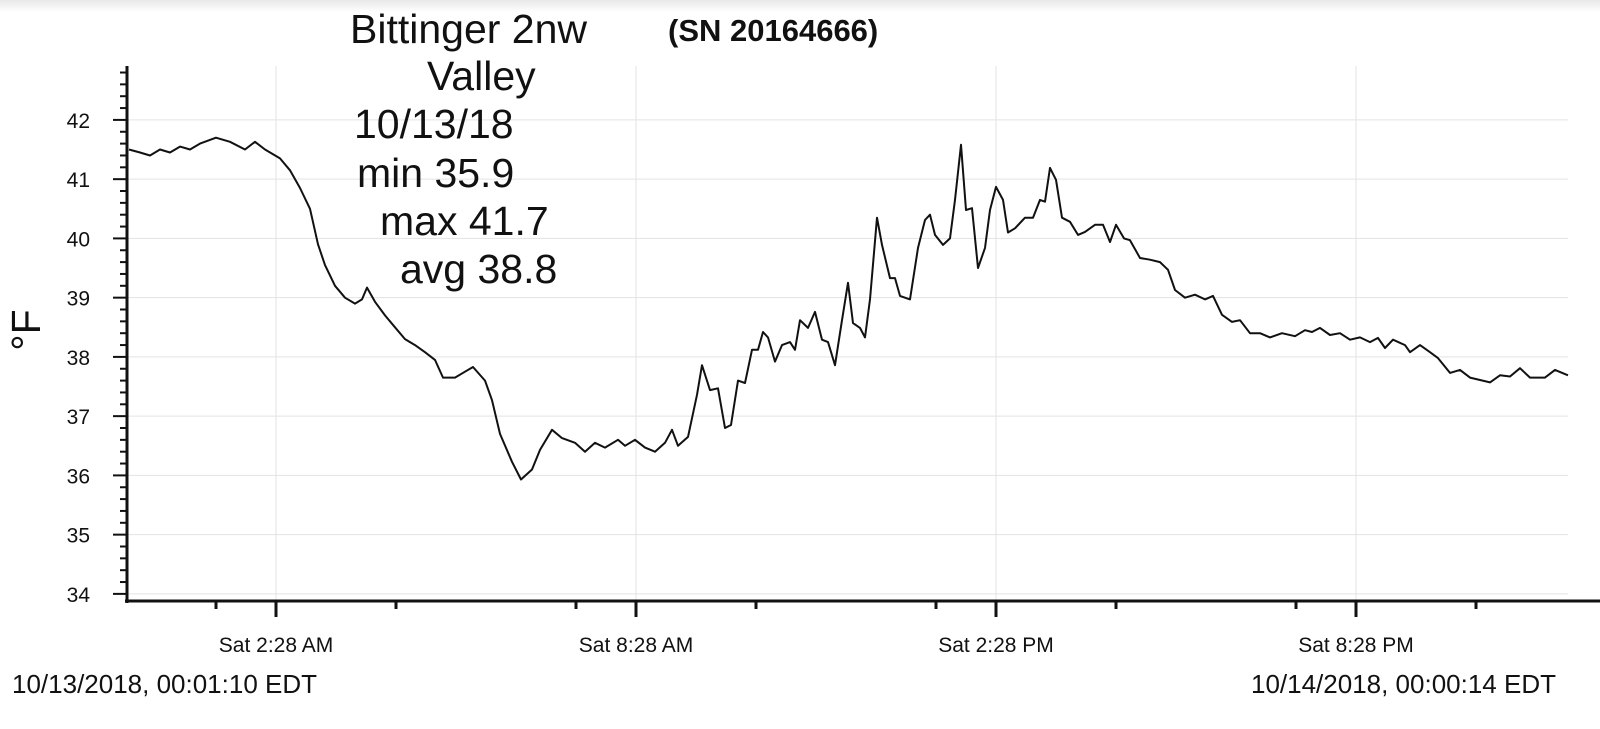  I want to click on end-time: 10/14/2018, 00:00:14 EDT, so click(1403, 684).